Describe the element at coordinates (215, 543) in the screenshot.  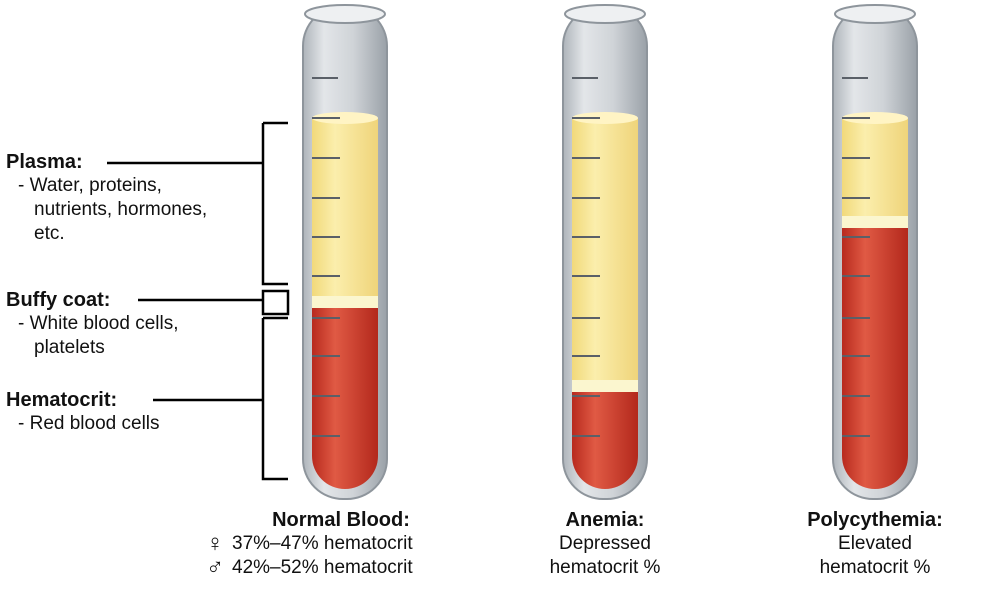
I see `female-symbol-icon: ♀` at that location.